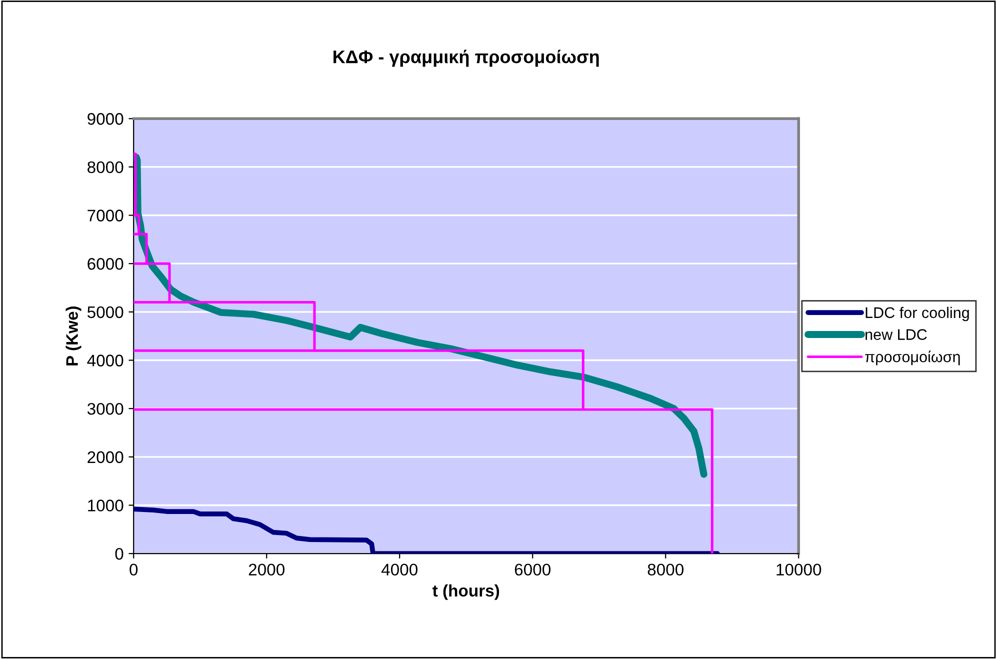 This screenshot has width=997, height=659. What do you see at coordinates (399, 570) in the screenshot?
I see `x-tick-label: 4000` at bounding box center [399, 570].